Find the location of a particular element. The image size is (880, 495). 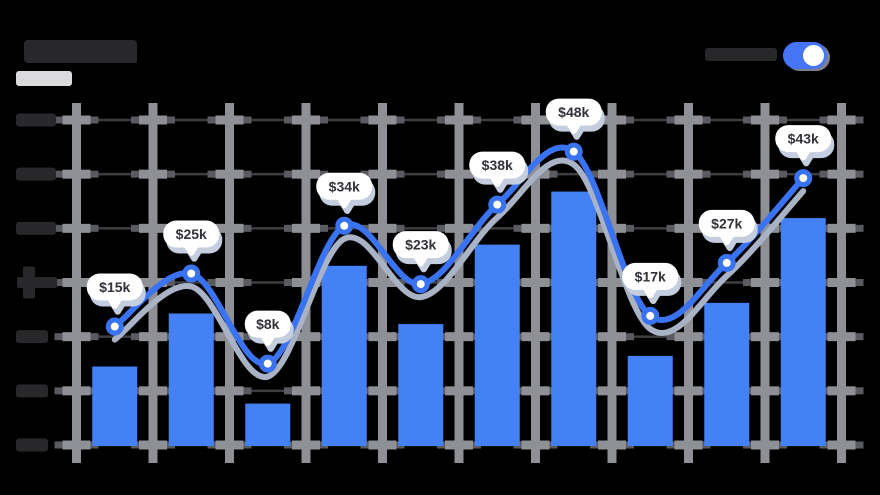

tooltip: $23k is located at coordinates (422, 252).